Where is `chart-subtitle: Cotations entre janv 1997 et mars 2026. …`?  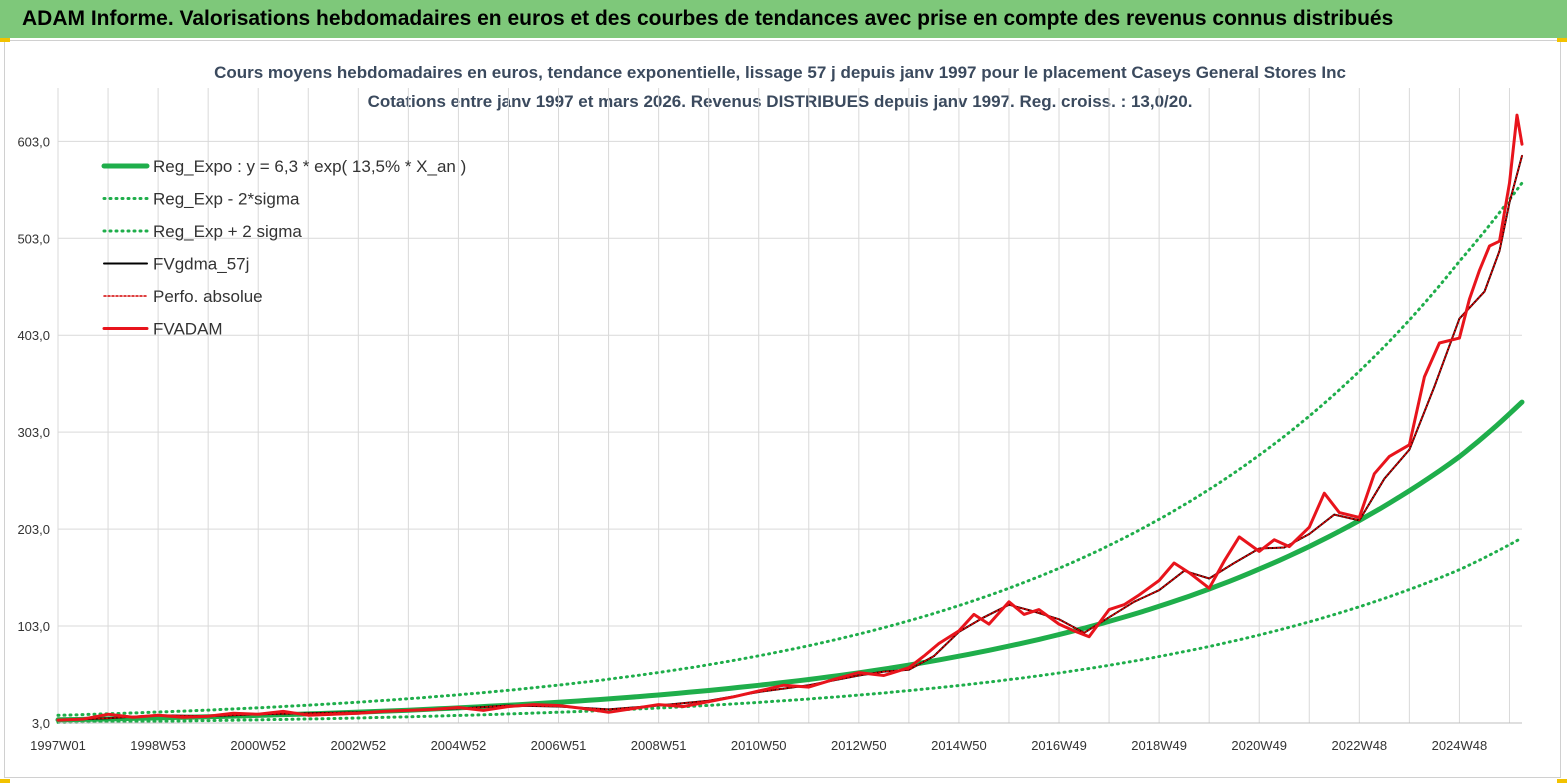 chart-subtitle: Cotations entre janv 1997 et mars 2026. … is located at coordinates (780, 101).